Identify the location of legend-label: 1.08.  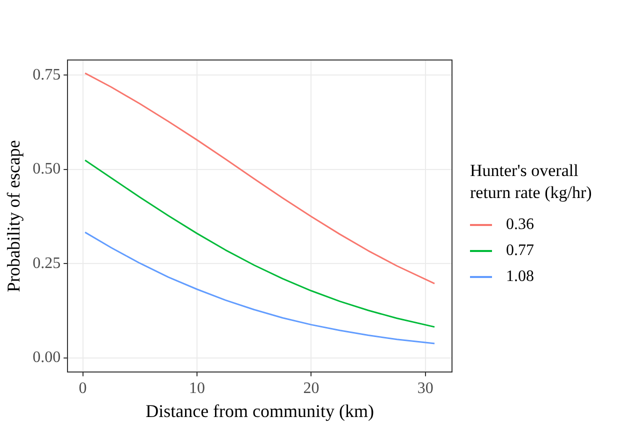
(520, 277).